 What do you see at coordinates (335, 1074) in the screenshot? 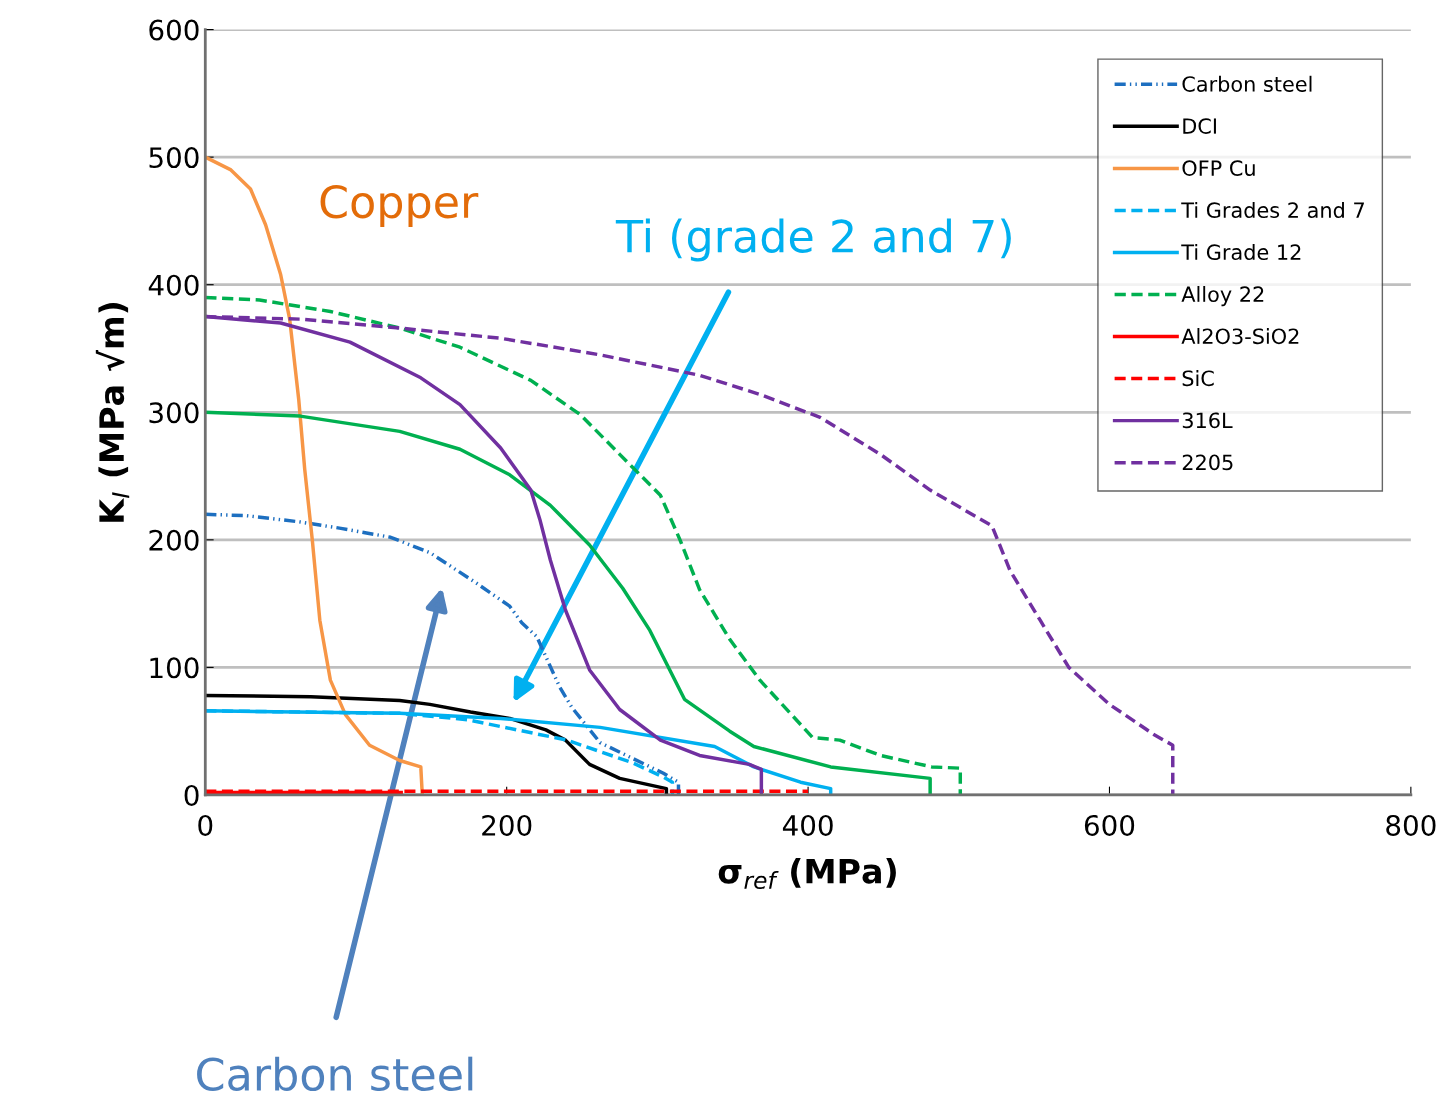
I see `text: Carbon steel` at bounding box center [335, 1074].